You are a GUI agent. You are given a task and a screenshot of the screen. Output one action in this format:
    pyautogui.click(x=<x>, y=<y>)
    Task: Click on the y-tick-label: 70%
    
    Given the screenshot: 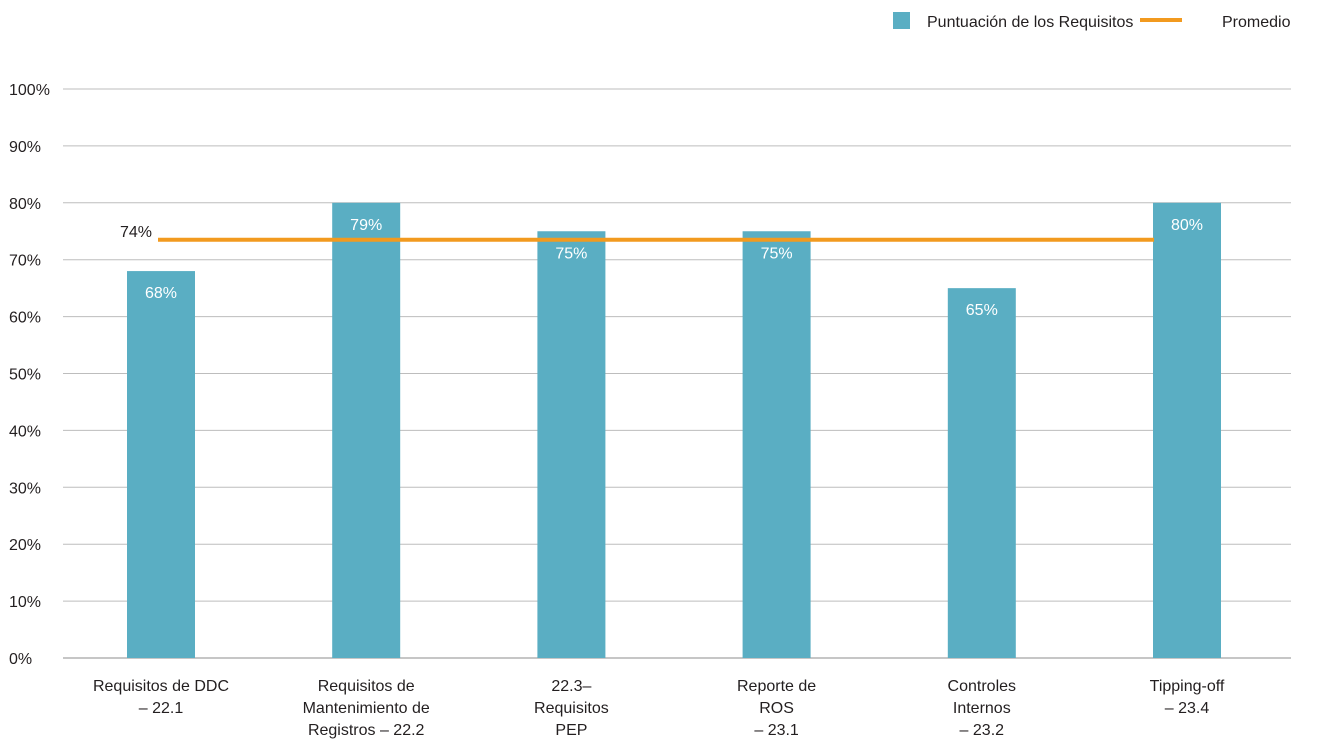 What is the action you would take?
    pyautogui.click(x=25, y=261)
    